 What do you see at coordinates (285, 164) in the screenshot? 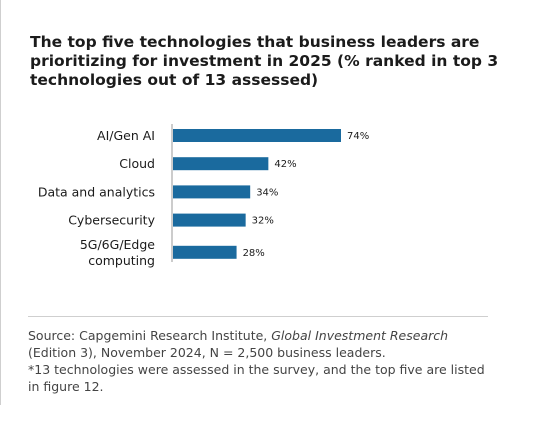
I see `value-label-1: 42%` at bounding box center [285, 164].